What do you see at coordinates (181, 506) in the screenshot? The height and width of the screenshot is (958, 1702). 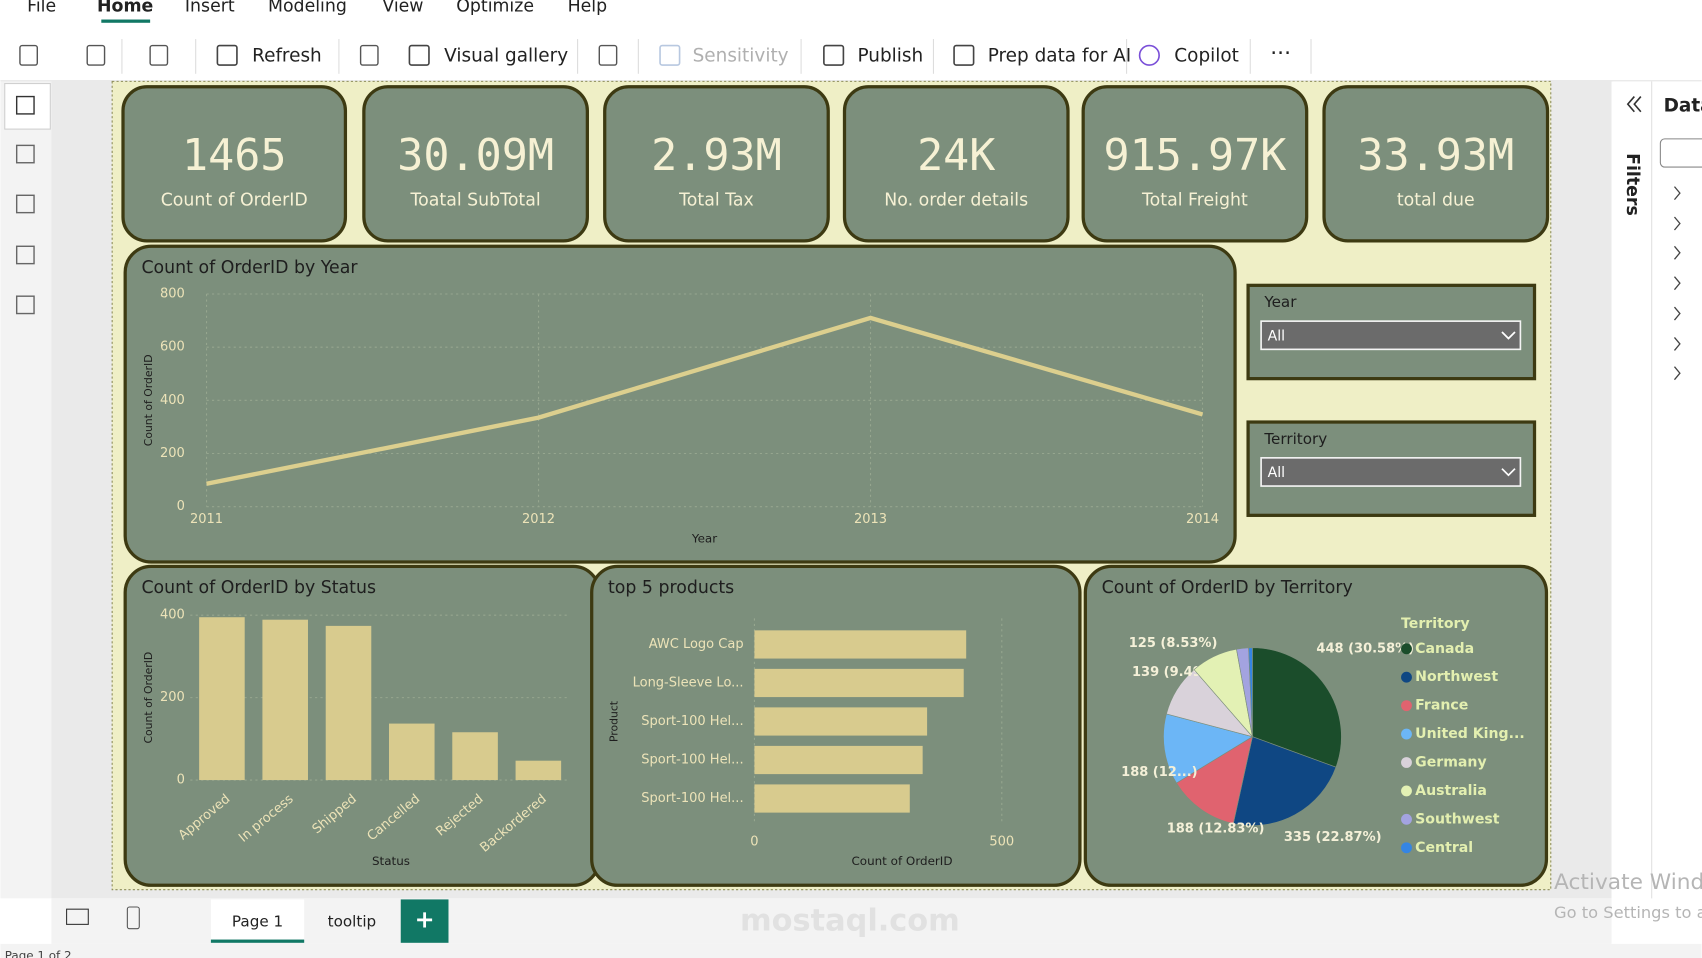 I see `y-tick-label: 0` at bounding box center [181, 506].